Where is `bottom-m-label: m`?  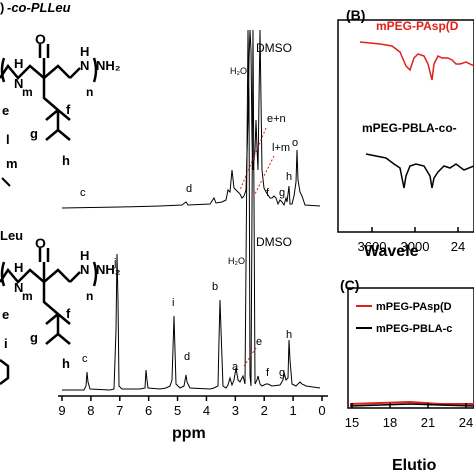 bottom-m-label: m is located at coordinates (27, 296).